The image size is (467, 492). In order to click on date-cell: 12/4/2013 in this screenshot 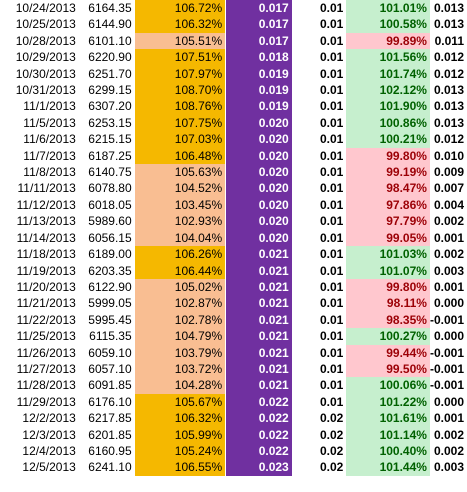, I will do `click(49, 450)`.